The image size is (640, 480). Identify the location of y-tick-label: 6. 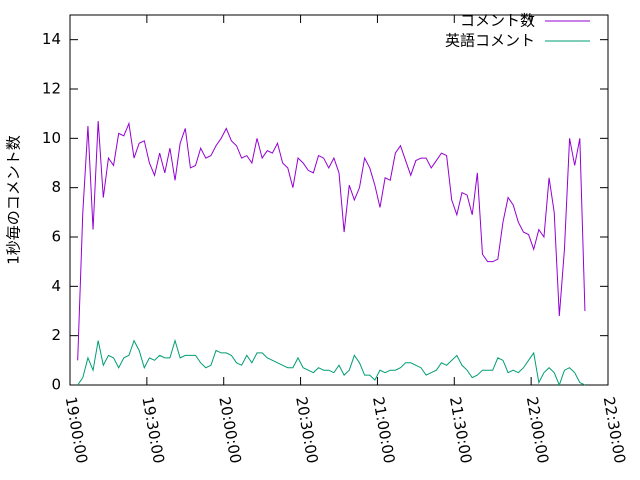
(56, 237).